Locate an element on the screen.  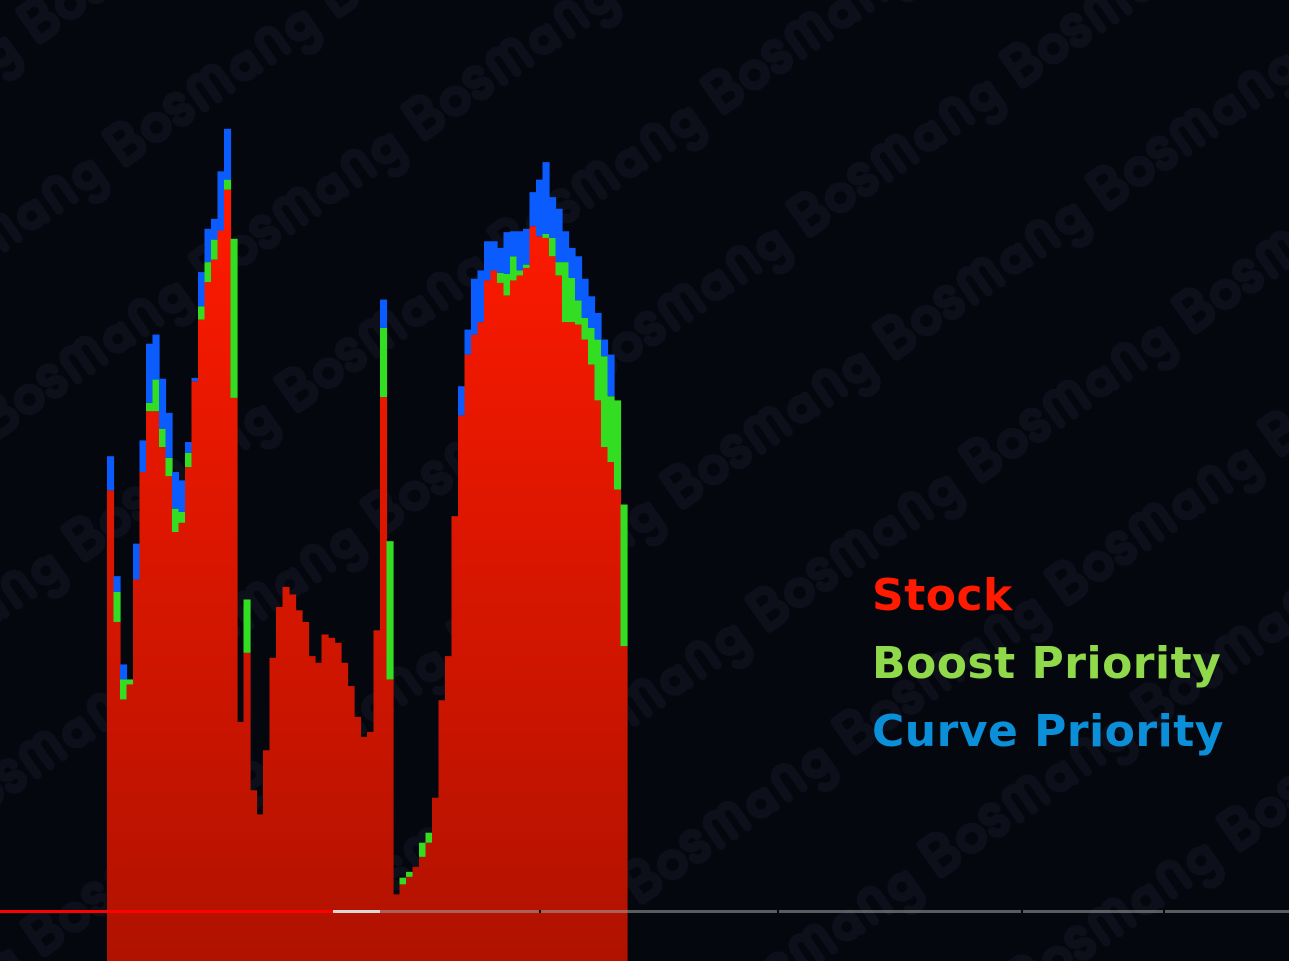
chapter-marker is located at coordinates (1021, 911).